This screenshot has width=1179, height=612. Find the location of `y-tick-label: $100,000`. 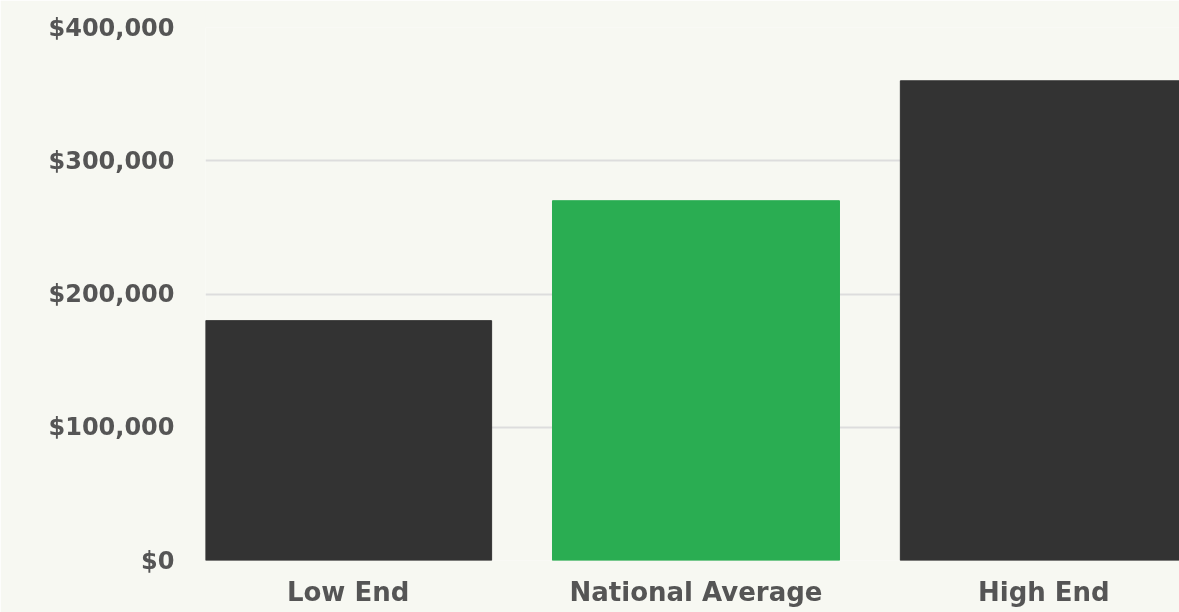

y-tick-label: $100,000 is located at coordinates (111, 427).